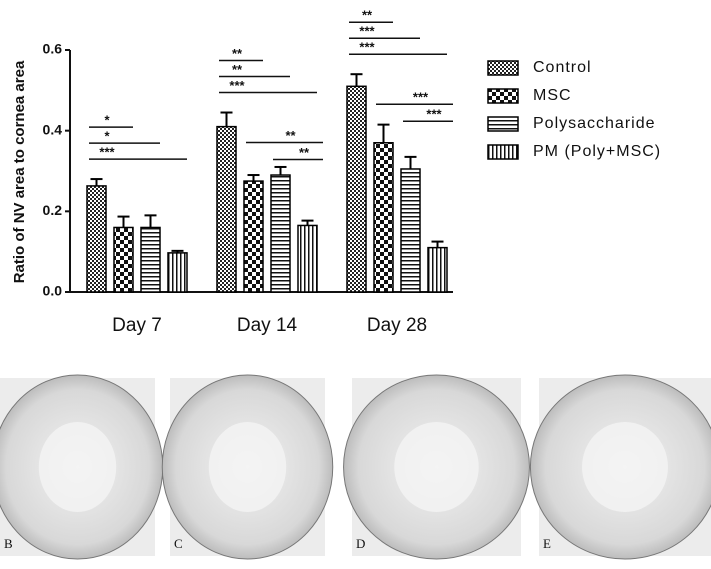 The width and height of the screenshot is (711, 569). What do you see at coordinates (594, 123) in the screenshot?
I see `legend-label: Polysaccharide` at bounding box center [594, 123].